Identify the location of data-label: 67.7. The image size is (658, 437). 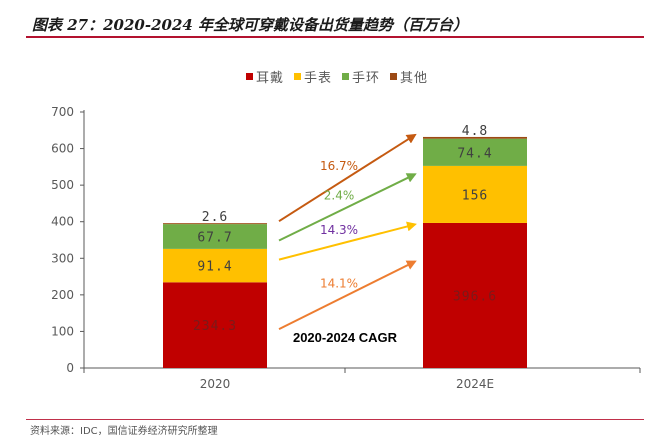
(214, 238).